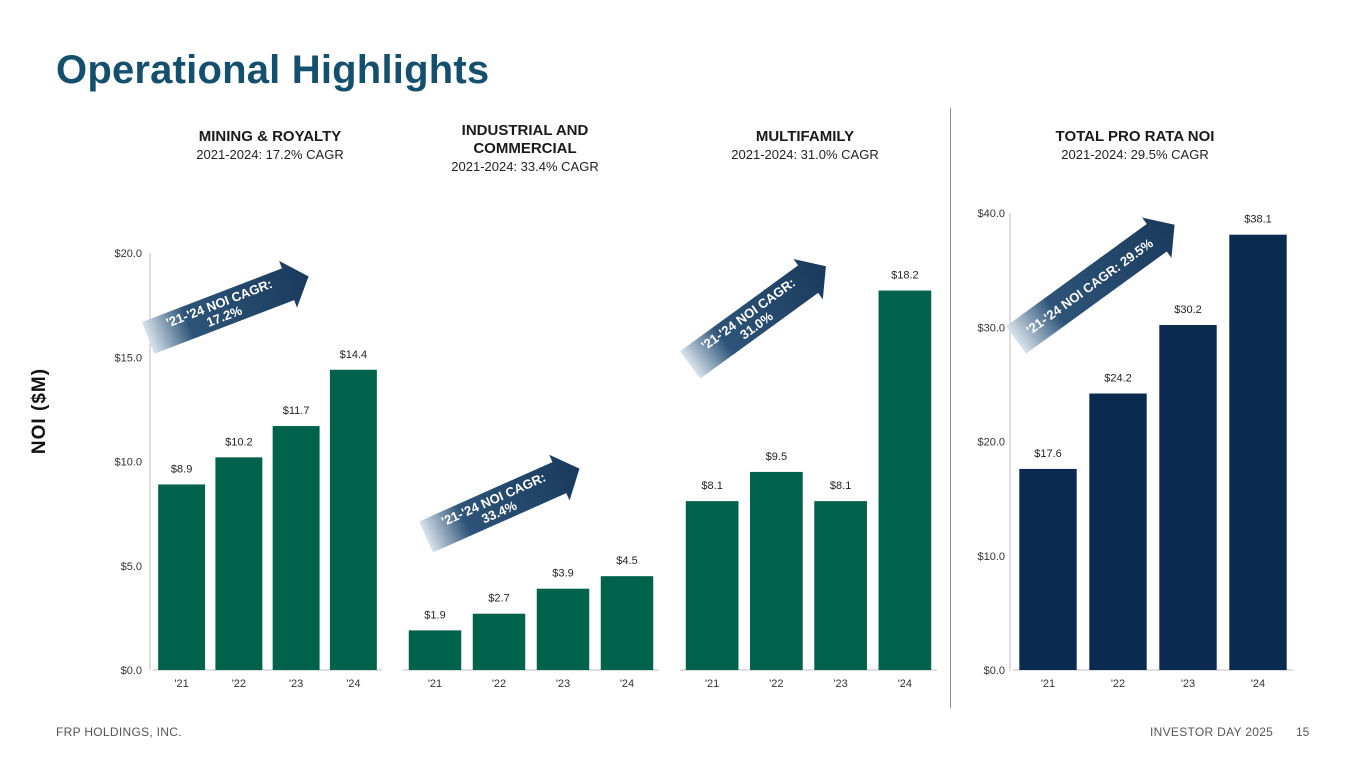 The width and height of the screenshot is (1365, 768). Describe the element at coordinates (1303, 732) in the screenshot. I see `page-number: 15` at that location.